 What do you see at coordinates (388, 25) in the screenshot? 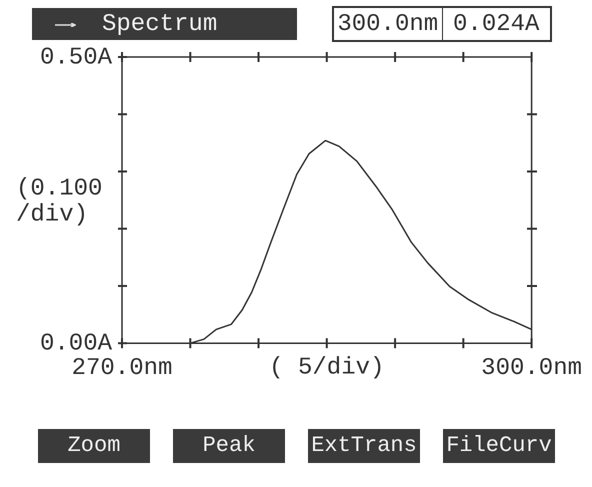
I see `text: 300.0nm` at bounding box center [388, 25].